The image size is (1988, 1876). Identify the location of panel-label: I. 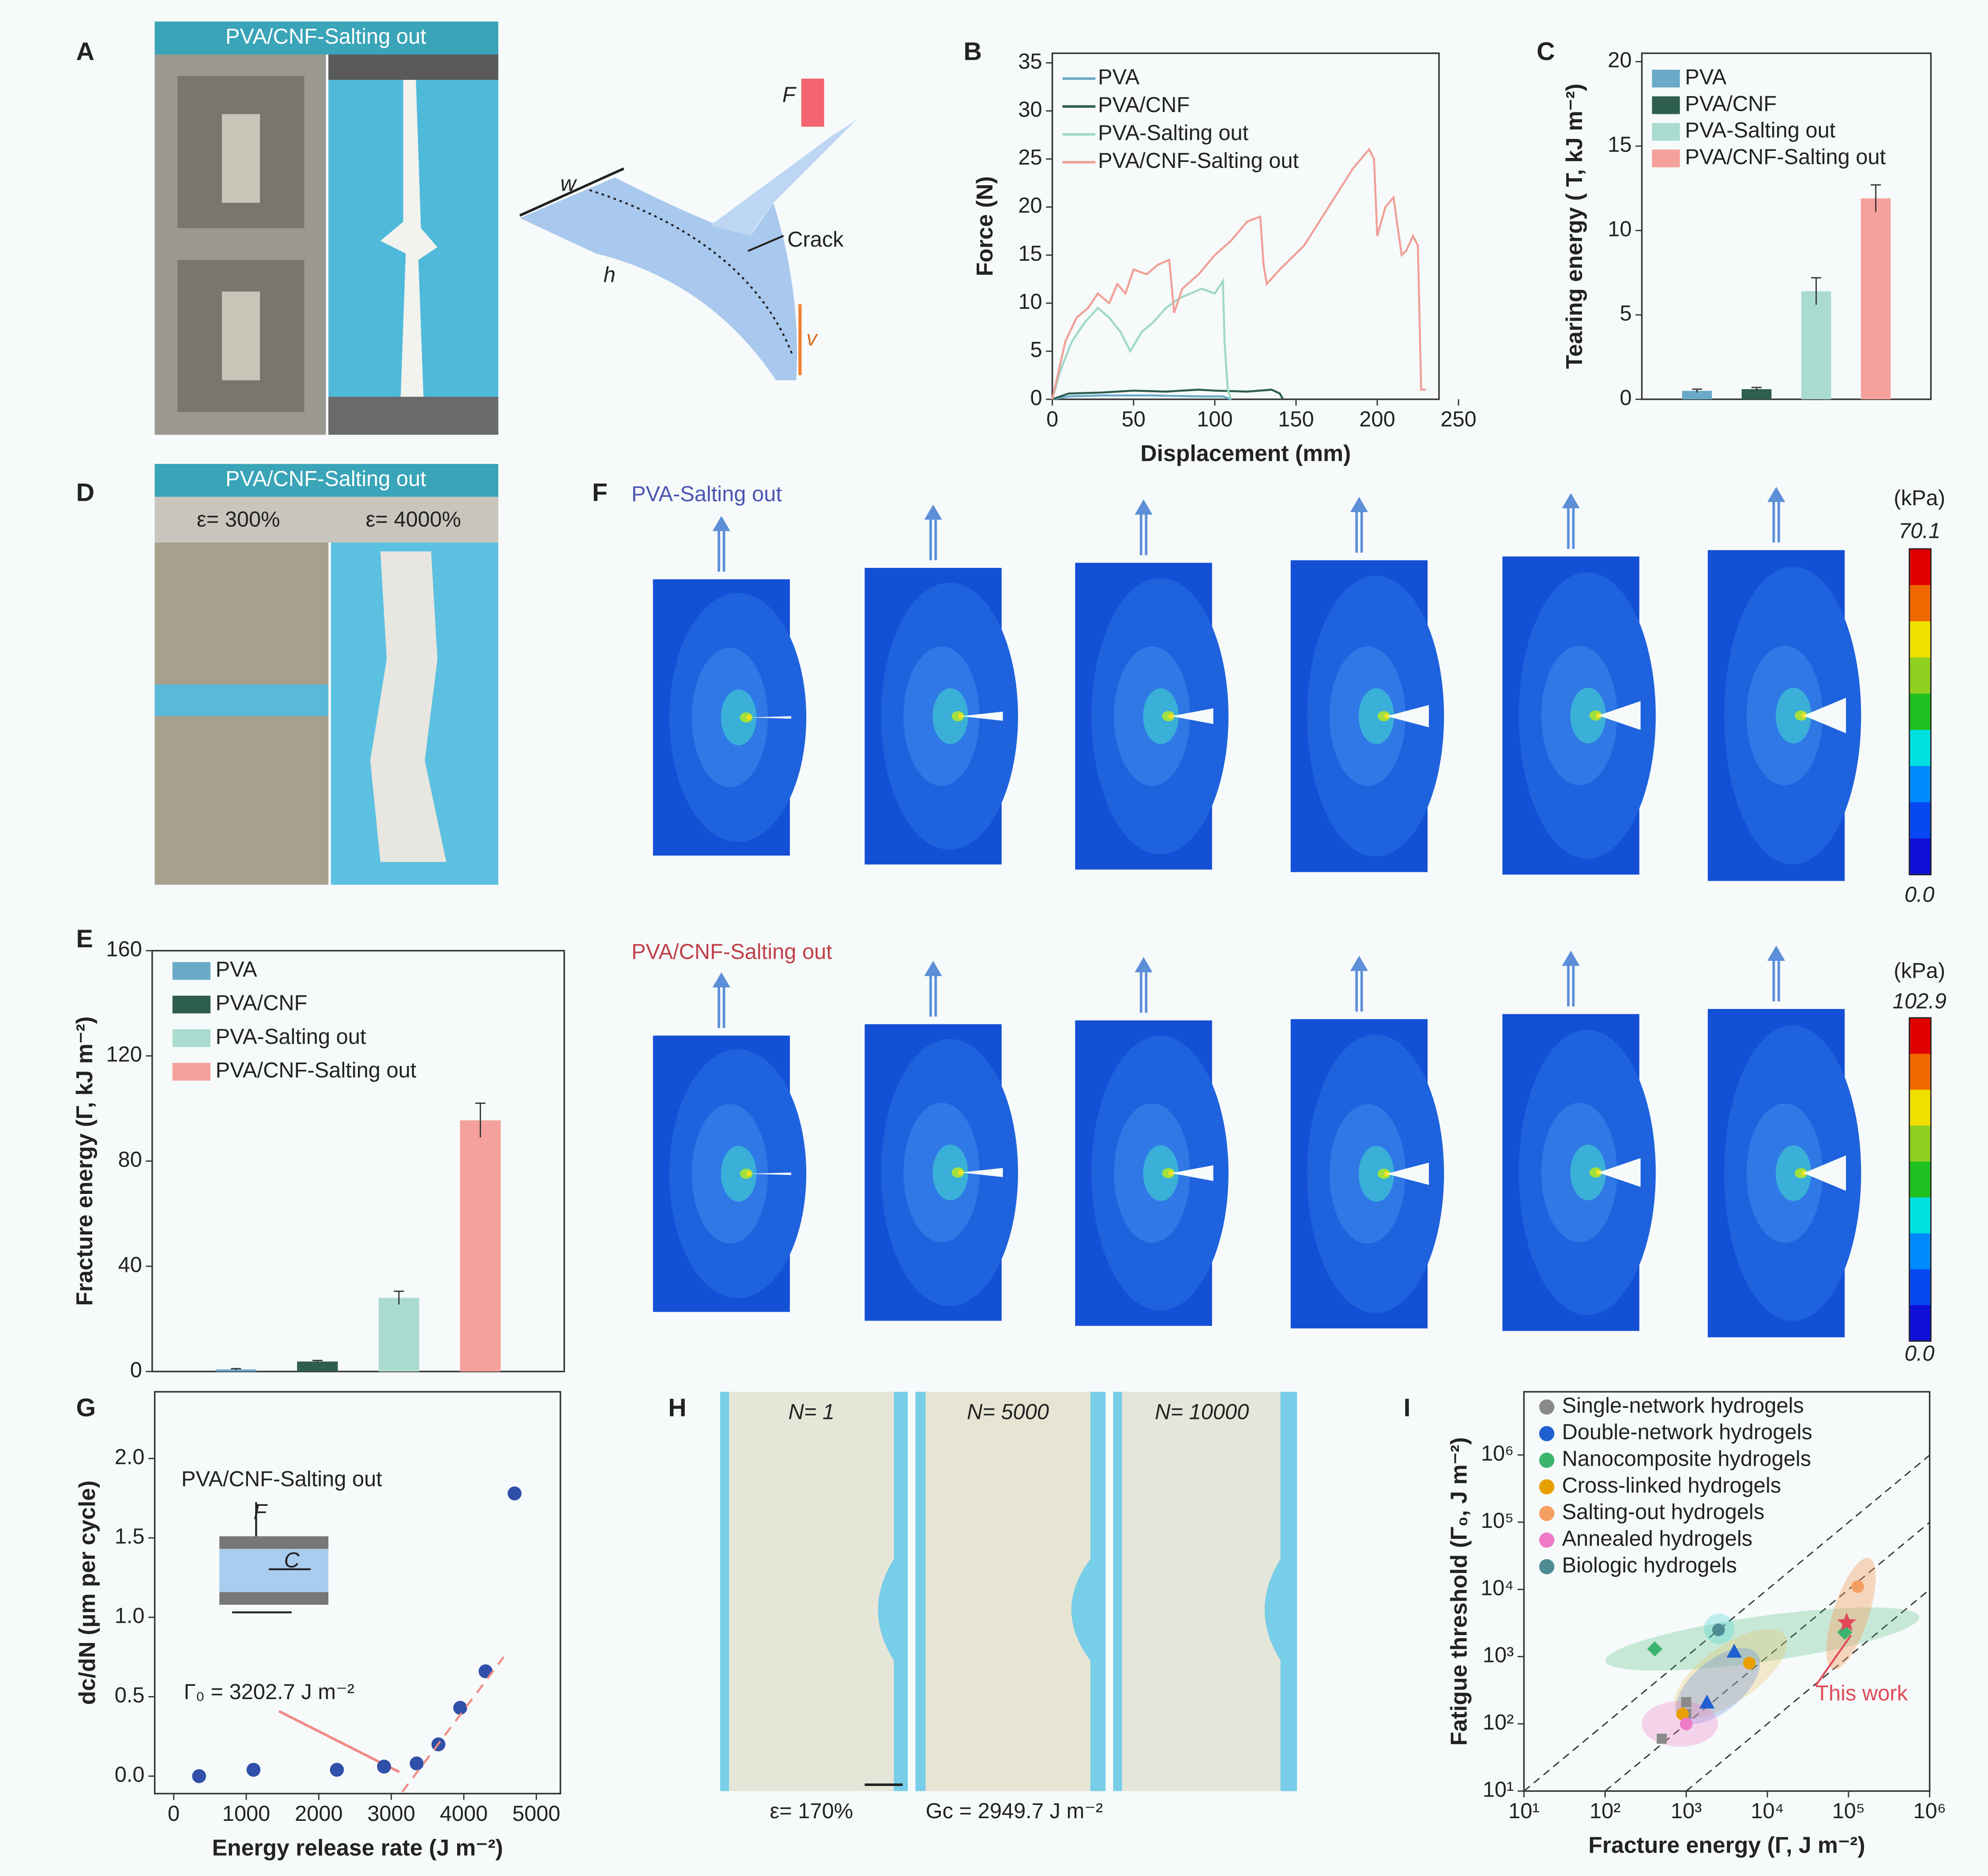
(1406, 1408).